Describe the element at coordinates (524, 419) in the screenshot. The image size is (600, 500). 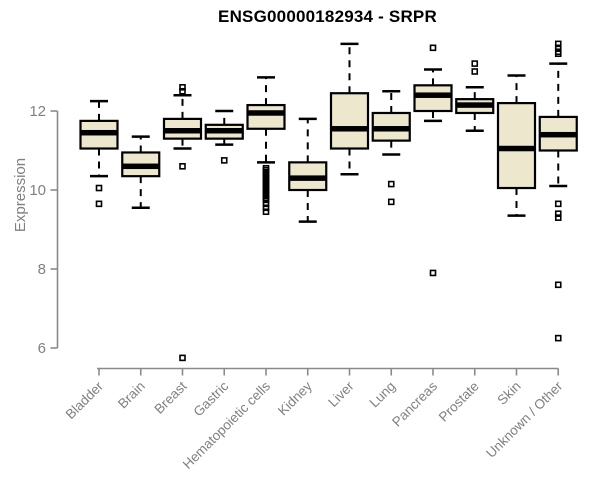
I see `x-tick-label-unknown-other: Unknown / Other` at that location.